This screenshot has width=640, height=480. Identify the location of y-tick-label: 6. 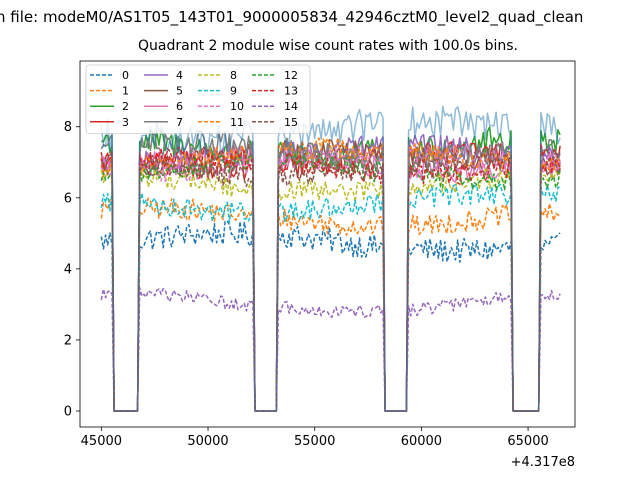
(68, 198).